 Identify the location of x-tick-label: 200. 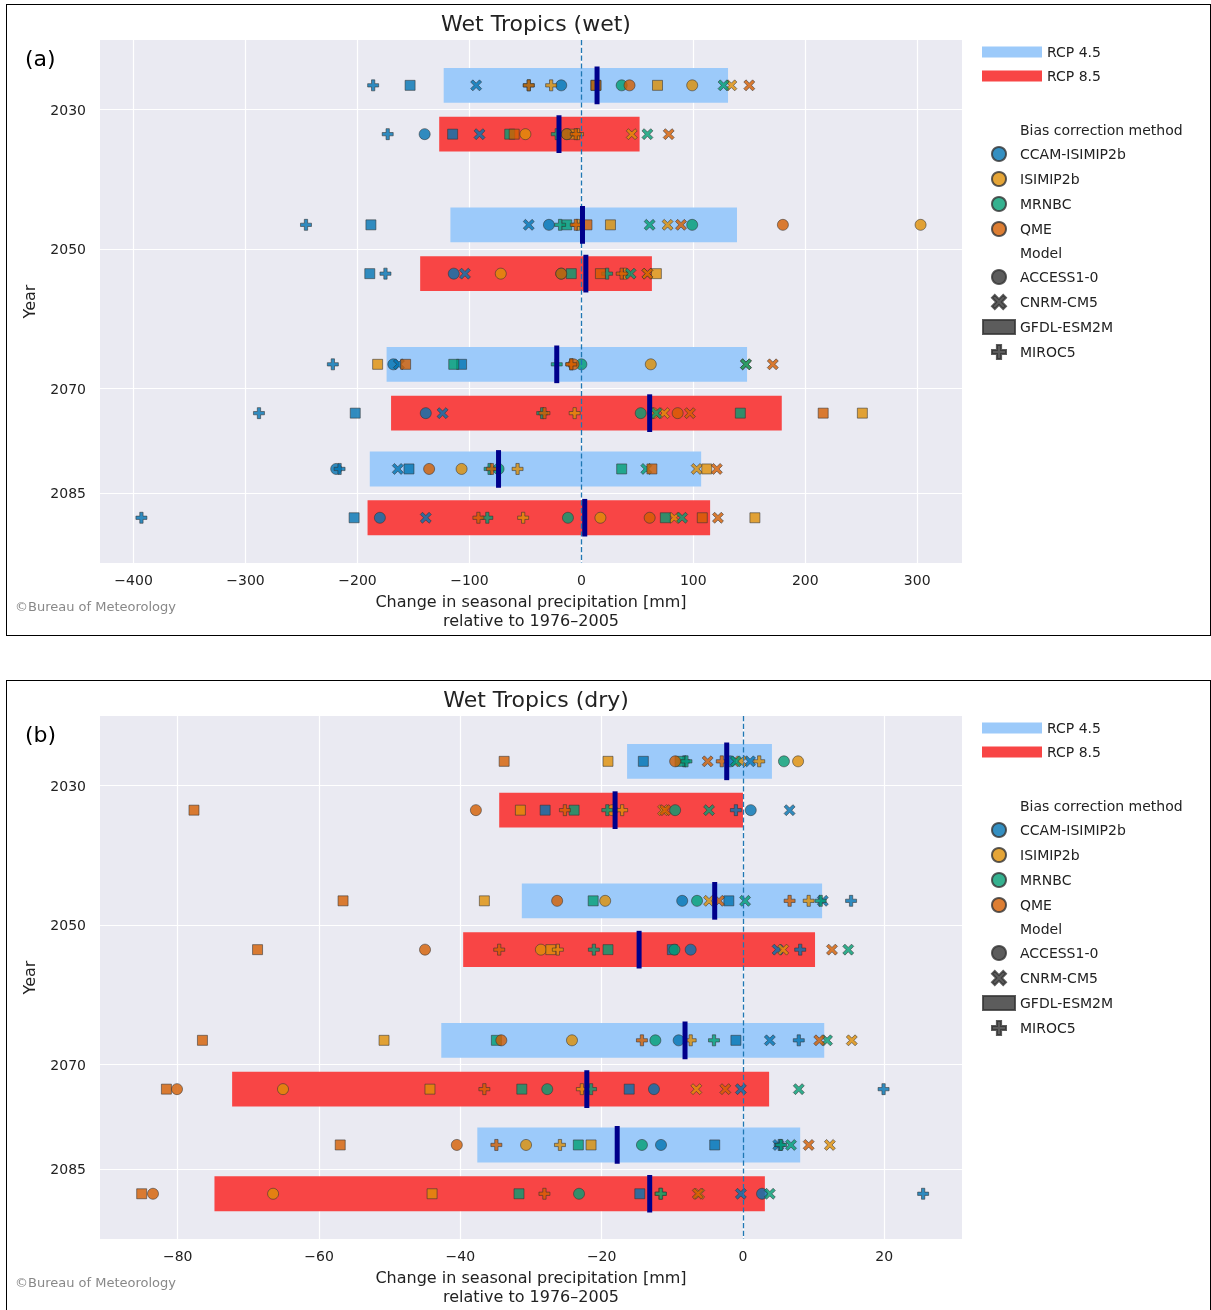
(805, 580).